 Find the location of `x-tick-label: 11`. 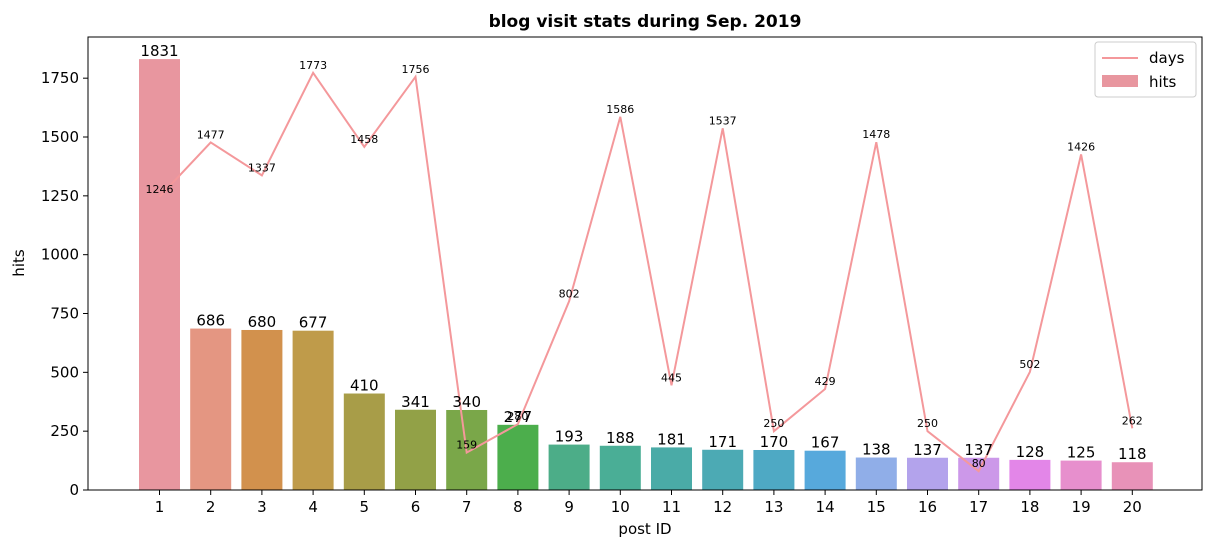

x-tick-label: 11 is located at coordinates (671, 507).